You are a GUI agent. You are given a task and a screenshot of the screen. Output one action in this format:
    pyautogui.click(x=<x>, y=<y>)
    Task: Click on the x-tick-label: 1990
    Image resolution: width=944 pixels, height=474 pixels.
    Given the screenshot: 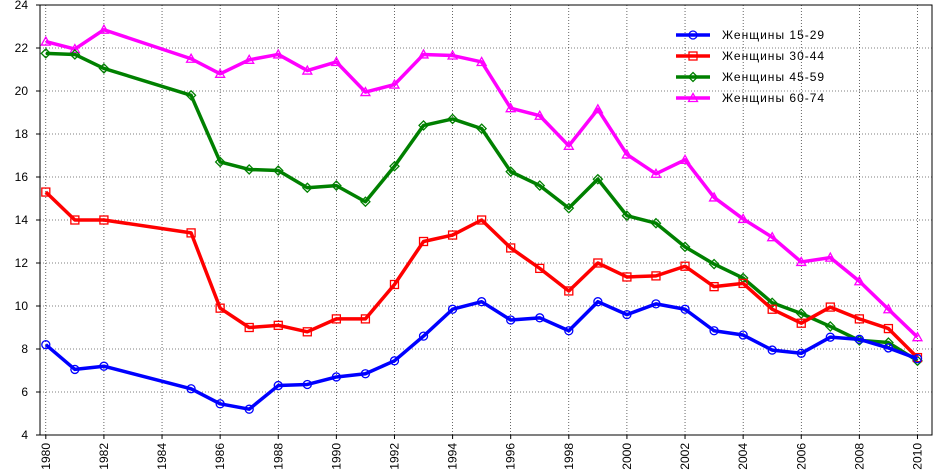 What is the action you would take?
    pyautogui.click(x=336, y=456)
    